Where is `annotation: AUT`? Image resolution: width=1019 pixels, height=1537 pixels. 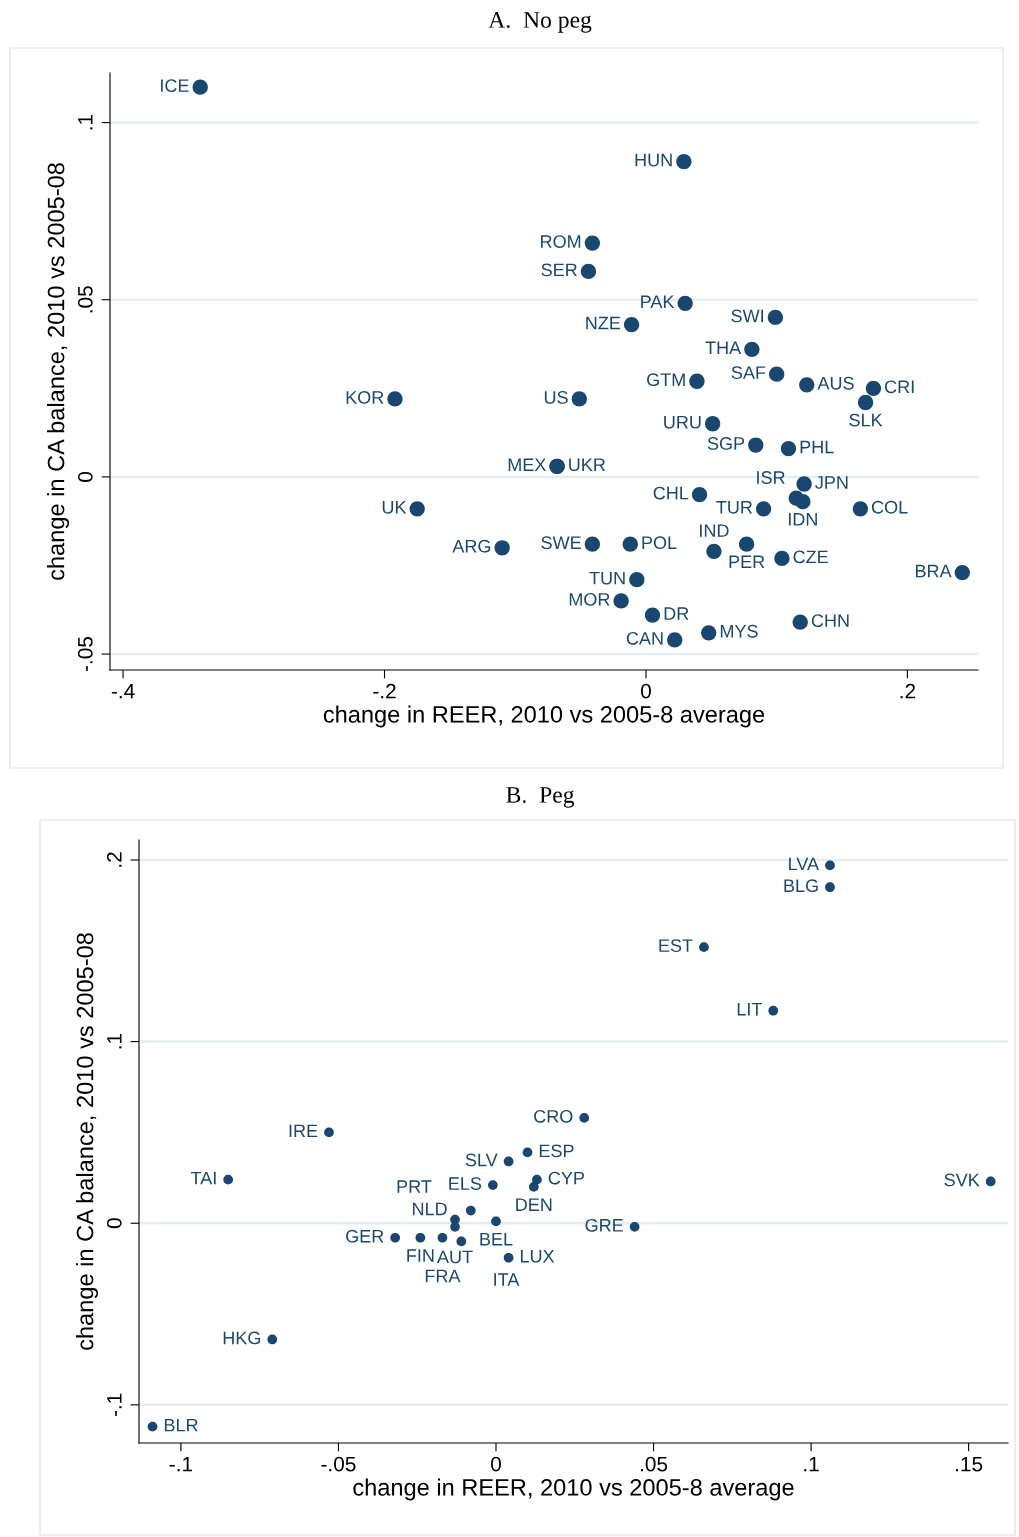
annotation: AUT is located at coordinates (455, 1257).